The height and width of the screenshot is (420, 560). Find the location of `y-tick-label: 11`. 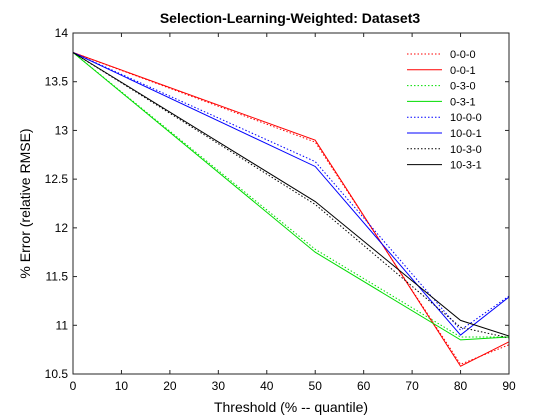

y-tick-label: 11 is located at coordinates (62, 325).